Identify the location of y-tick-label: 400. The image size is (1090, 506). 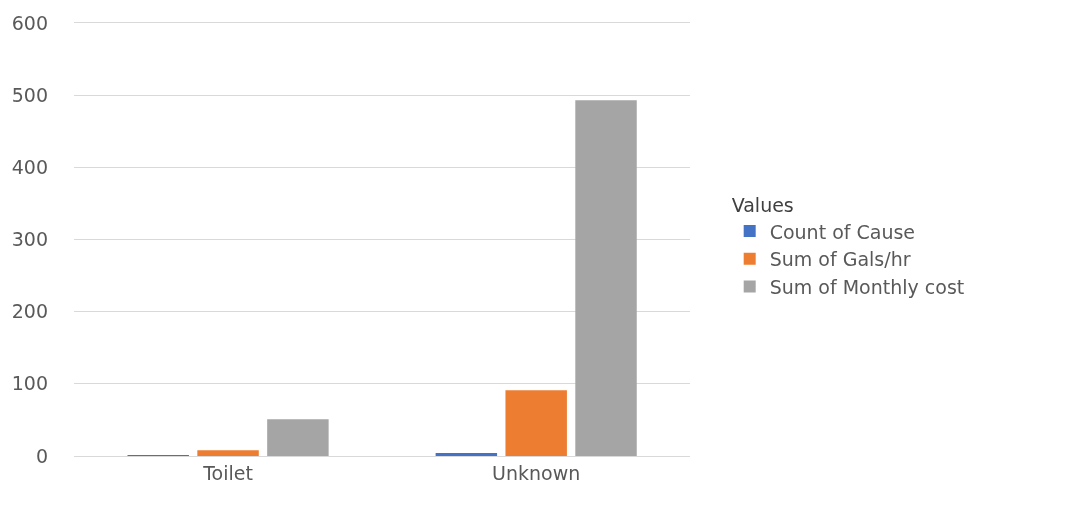
(29, 166).